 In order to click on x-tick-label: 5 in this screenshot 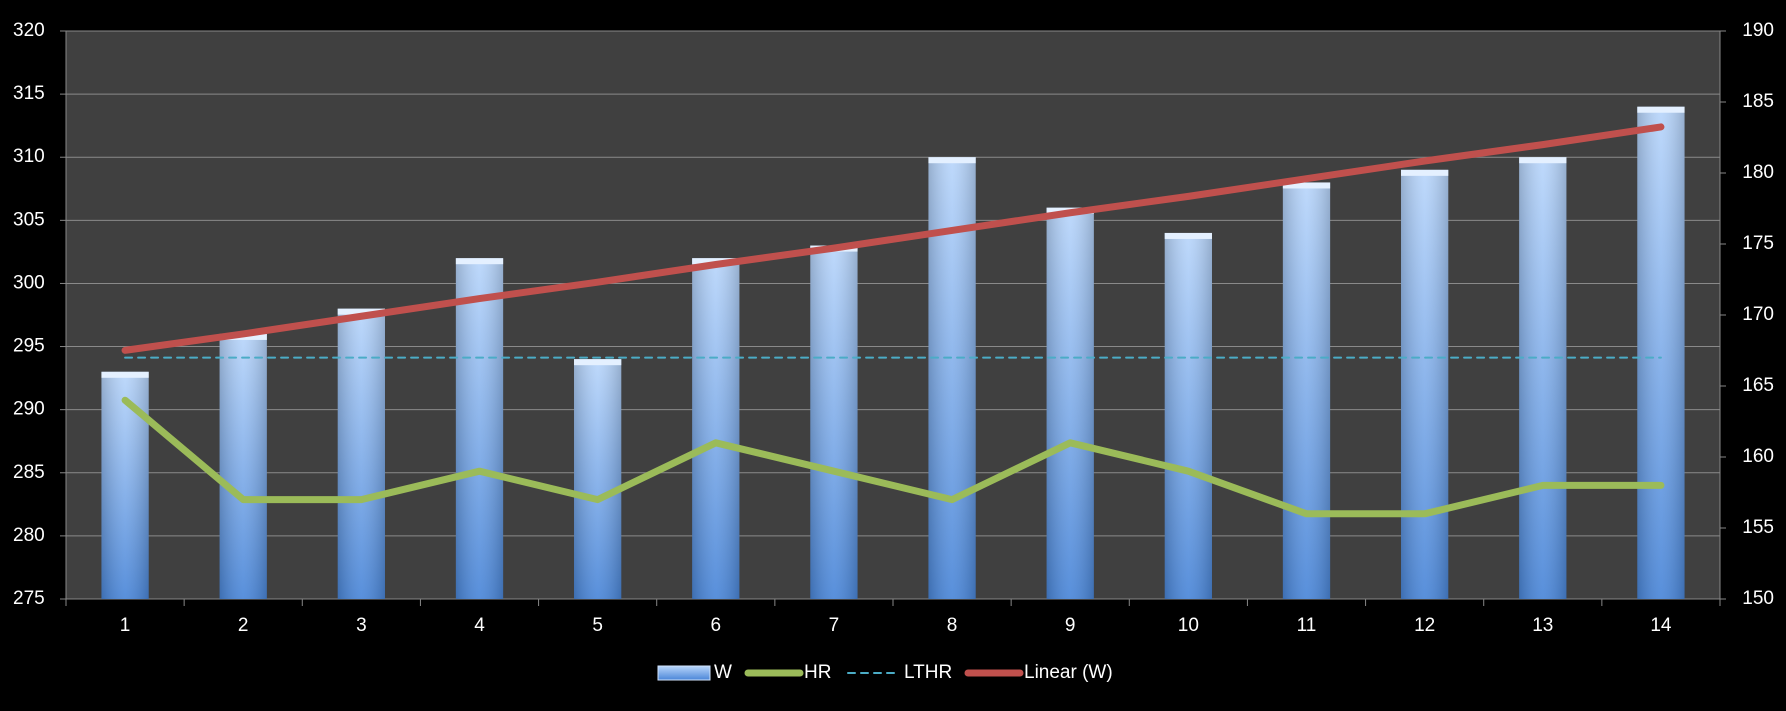, I will do `click(597, 625)`.